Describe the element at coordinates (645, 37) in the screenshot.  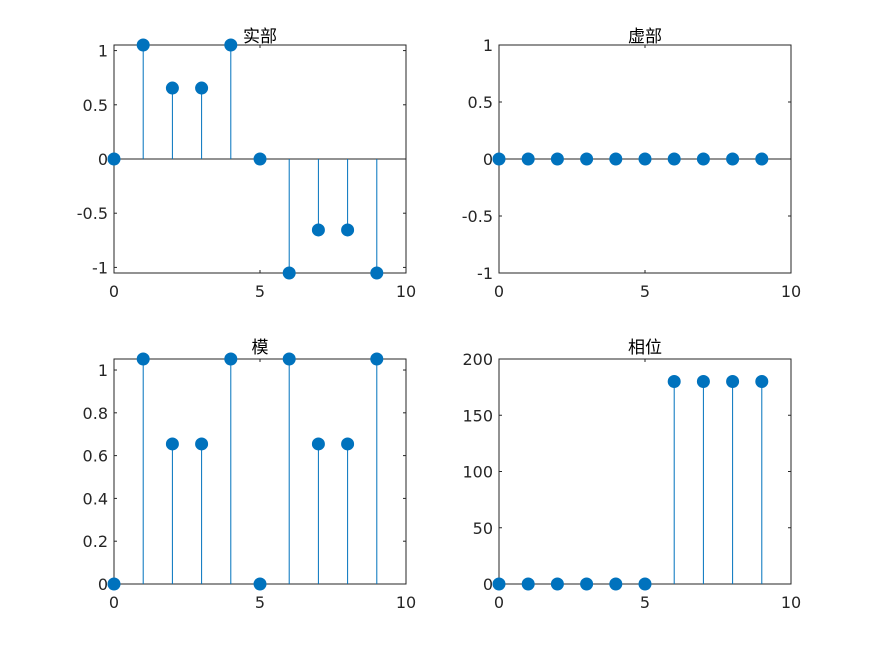
I see `subplot-title: 虚部` at that location.